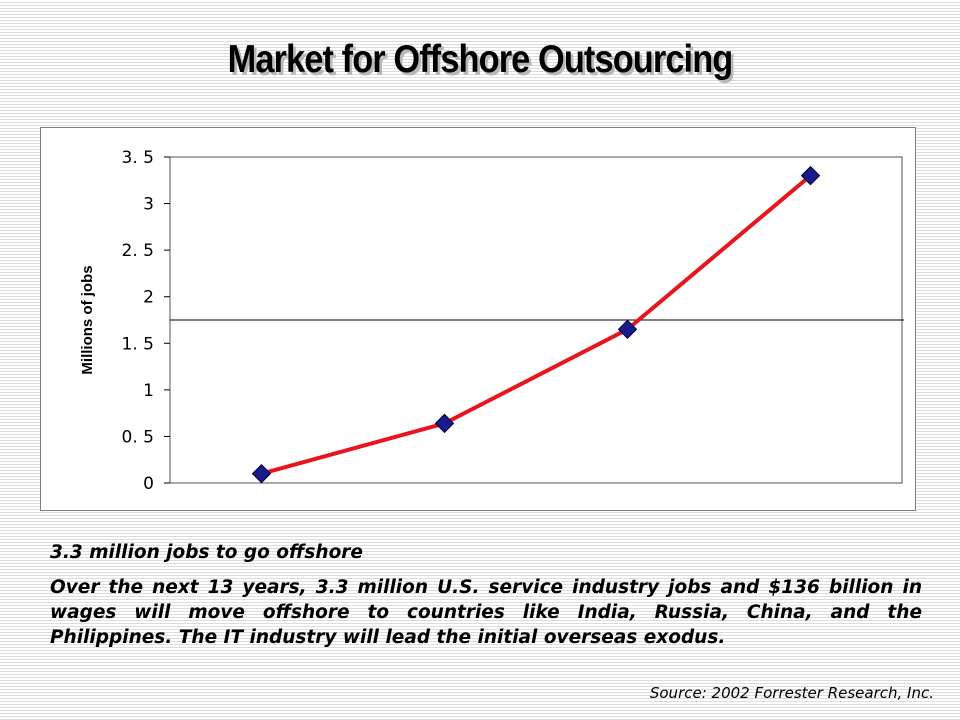  I want to click on y-axis-title: Millions of jobs, so click(87, 319).